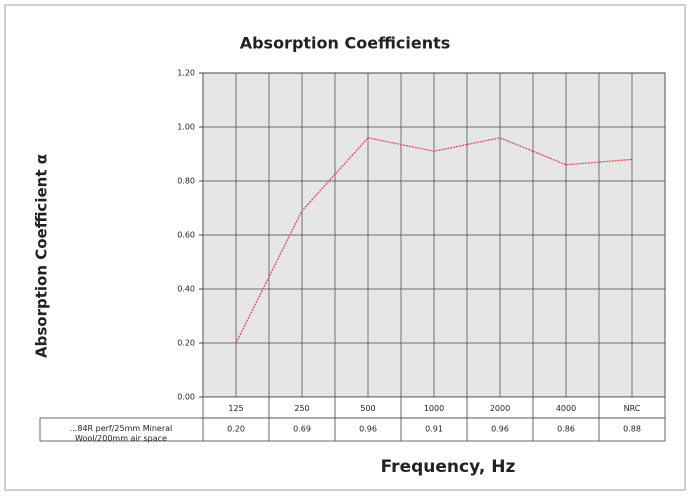  I want to click on x-axis-label: Frequency, Hz, so click(448, 467).